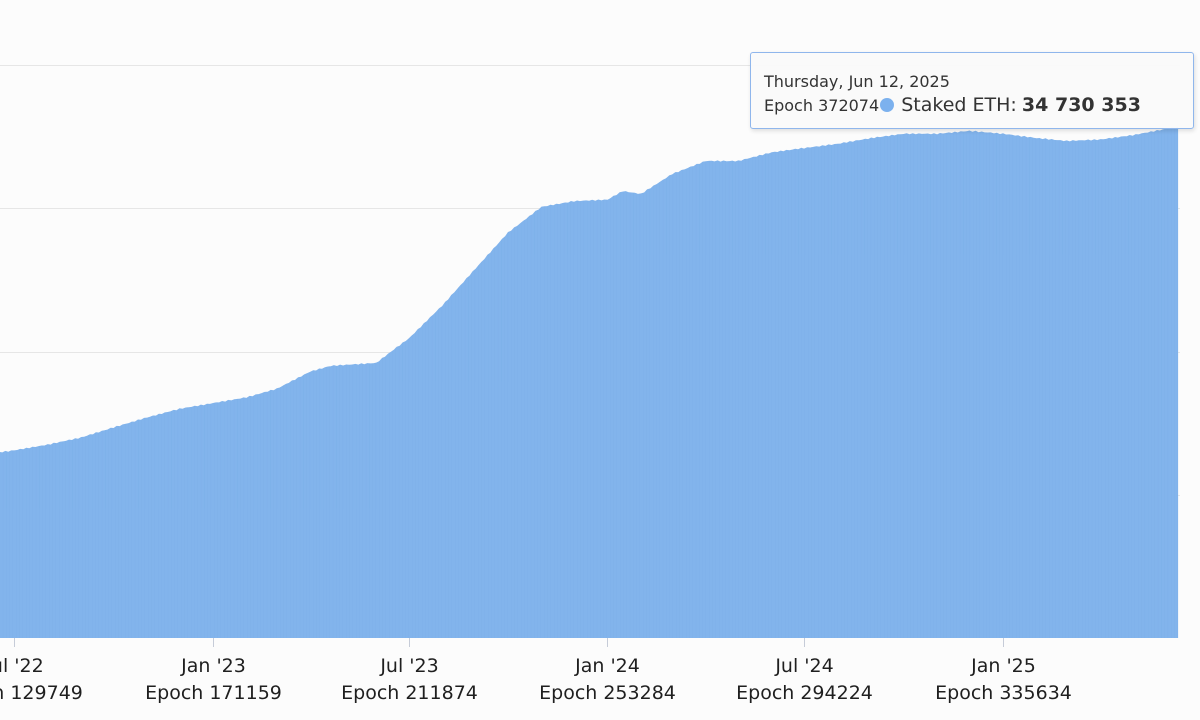  Describe the element at coordinates (409, 693) in the screenshot. I see `x-tick-epoch-label: Epoch 211874` at that location.